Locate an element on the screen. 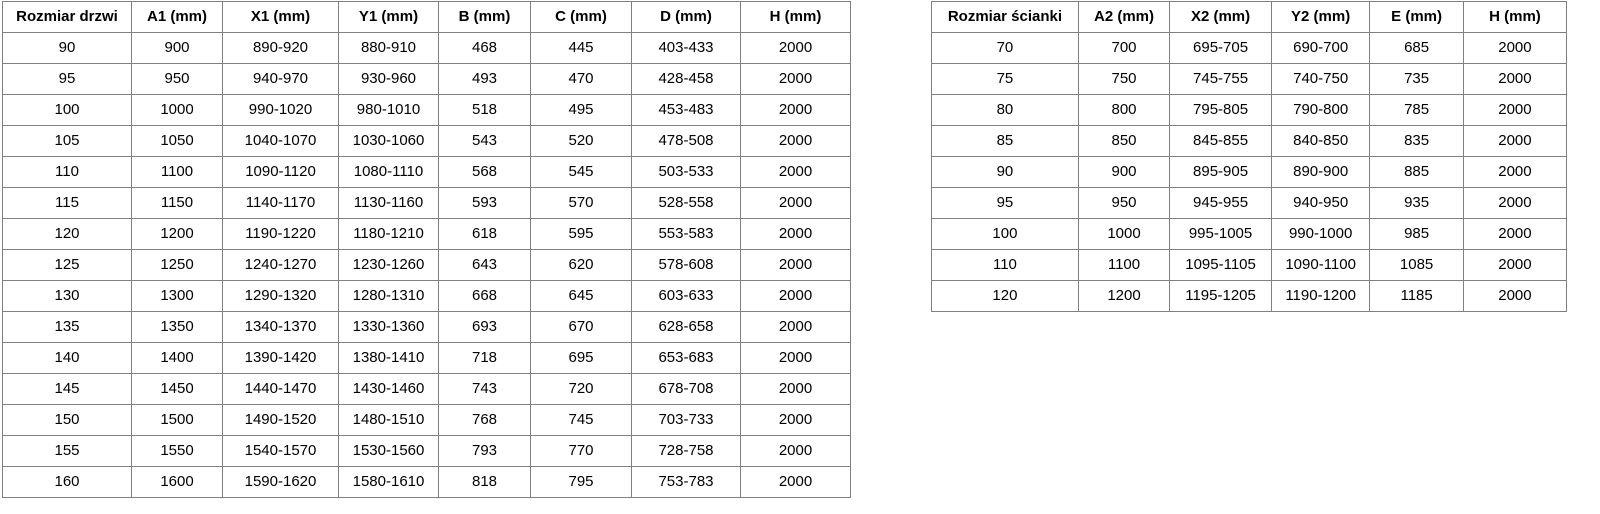 This screenshot has width=1600, height=514. table-row: 85 850 845-855 840-850 835 2000 is located at coordinates (1249, 141).